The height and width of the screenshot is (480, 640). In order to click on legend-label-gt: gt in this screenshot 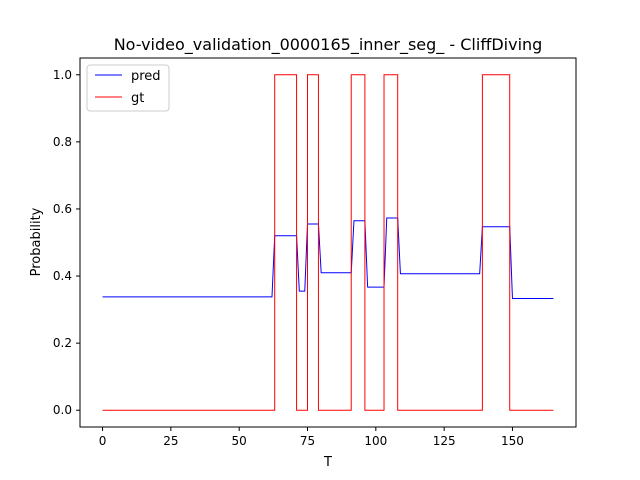, I will do `click(137, 98)`.